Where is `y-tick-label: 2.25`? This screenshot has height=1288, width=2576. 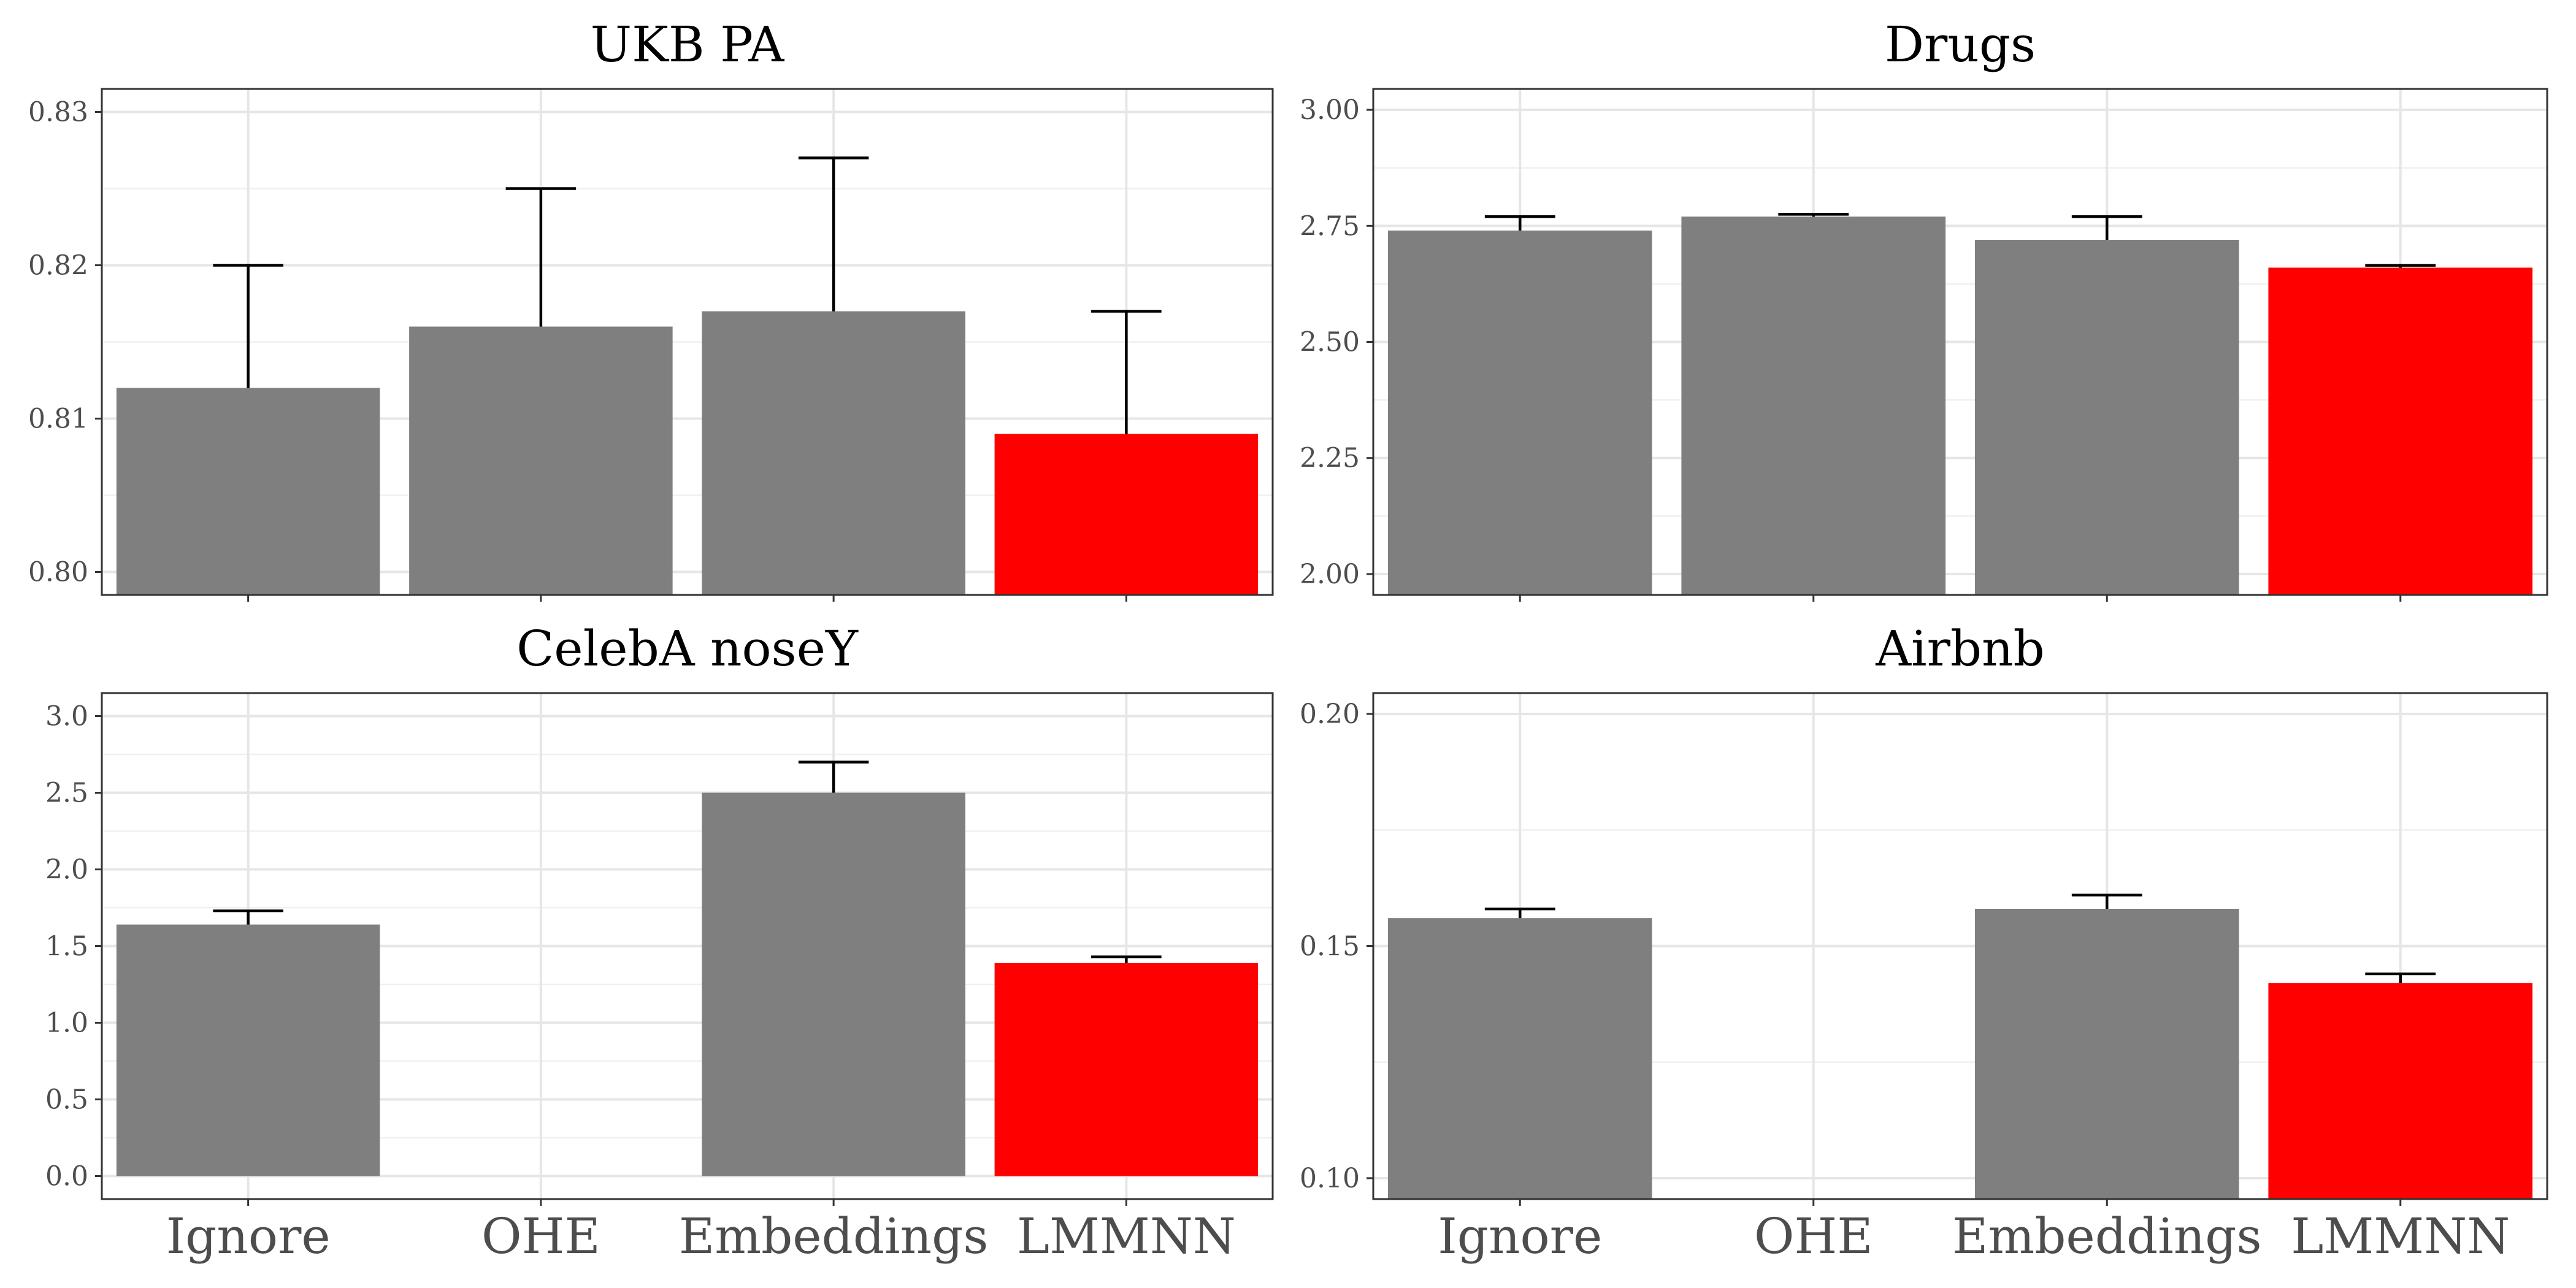 y-tick-label: 2.25 is located at coordinates (1330, 458).